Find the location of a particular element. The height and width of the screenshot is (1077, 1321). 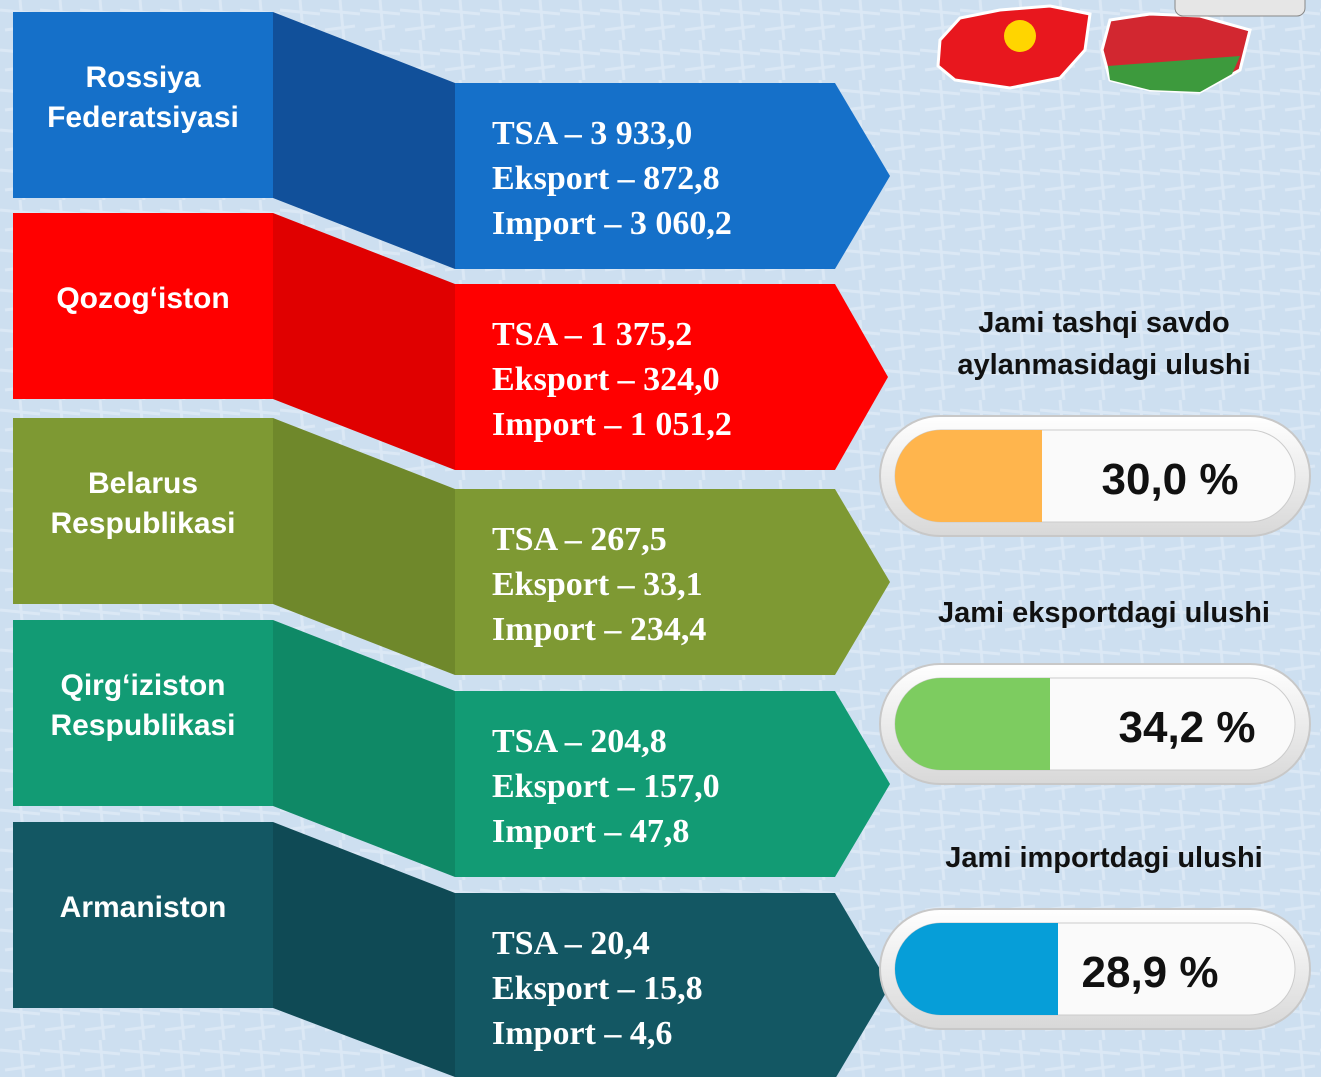

country-name: Qirg‘iziston is located at coordinates (143, 685).